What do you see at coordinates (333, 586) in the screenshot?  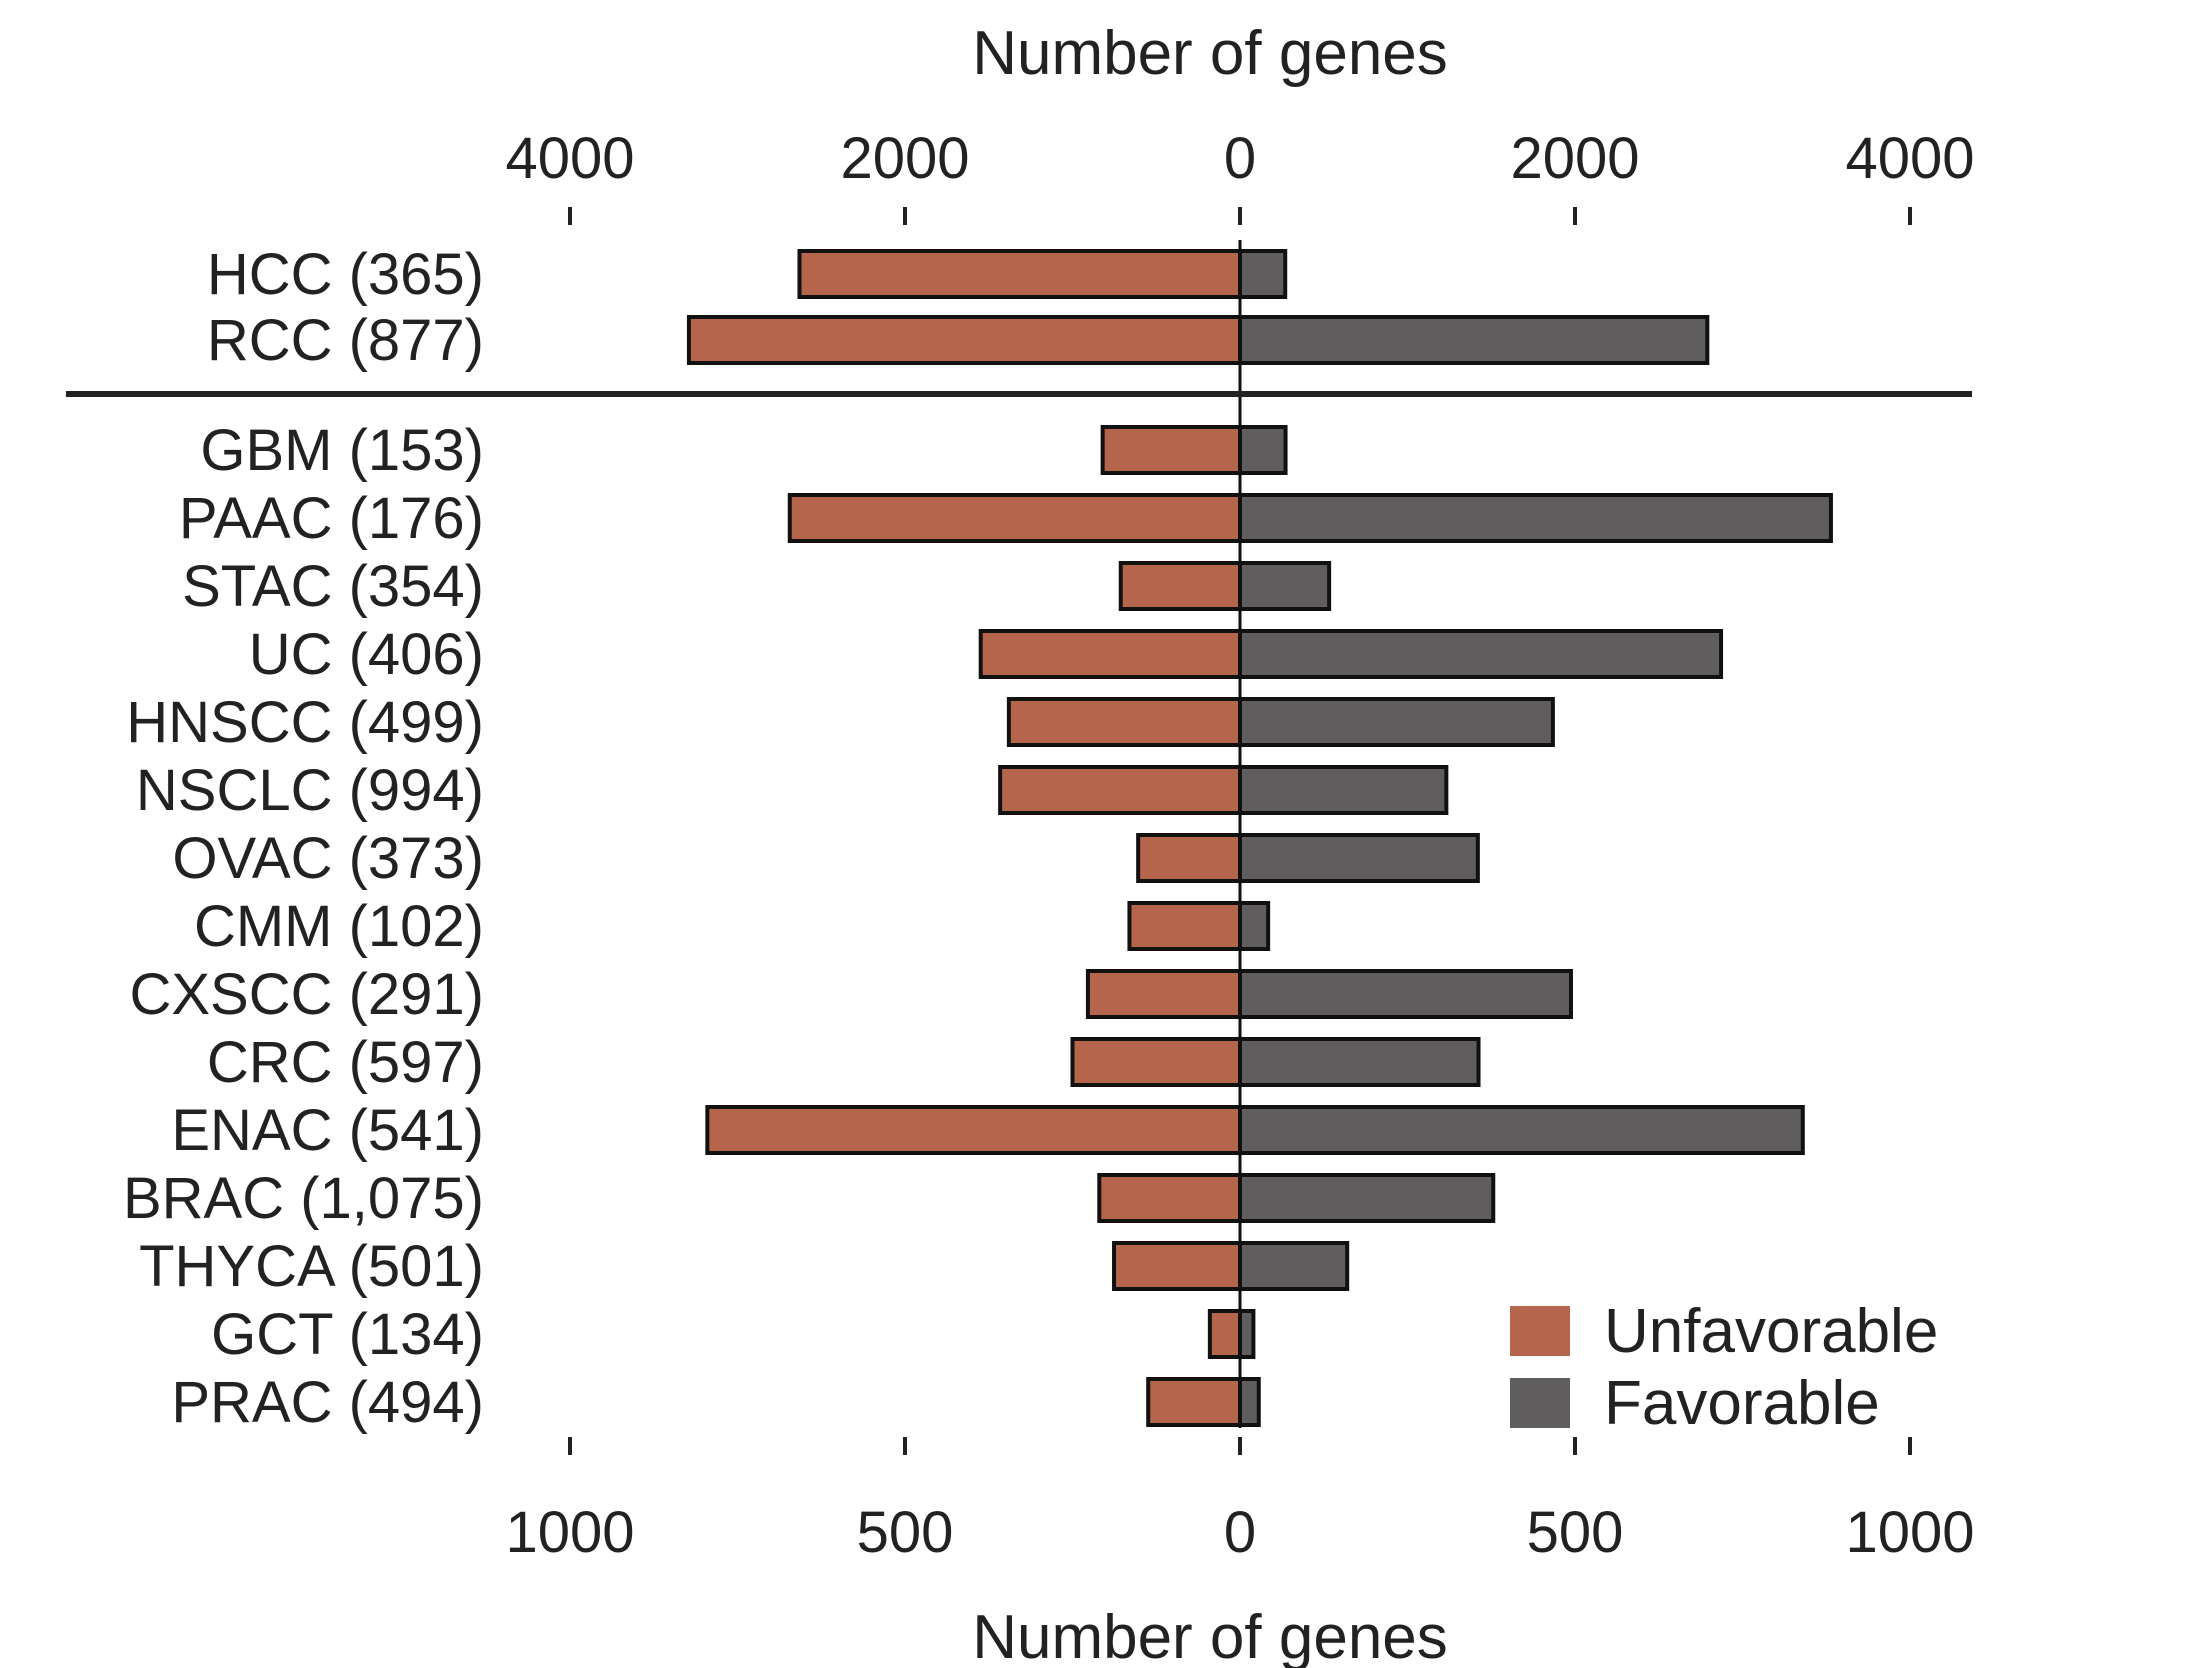 I see `category-label-g1-2: STAC (354)` at bounding box center [333, 586].